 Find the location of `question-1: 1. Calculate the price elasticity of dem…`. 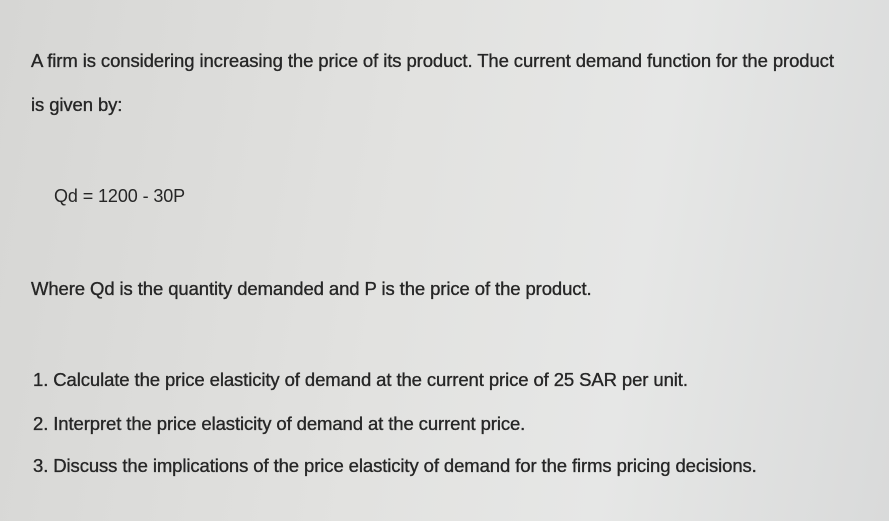

question-1: 1. Calculate the price elasticity of dem… is located at coordinates (360, 379).